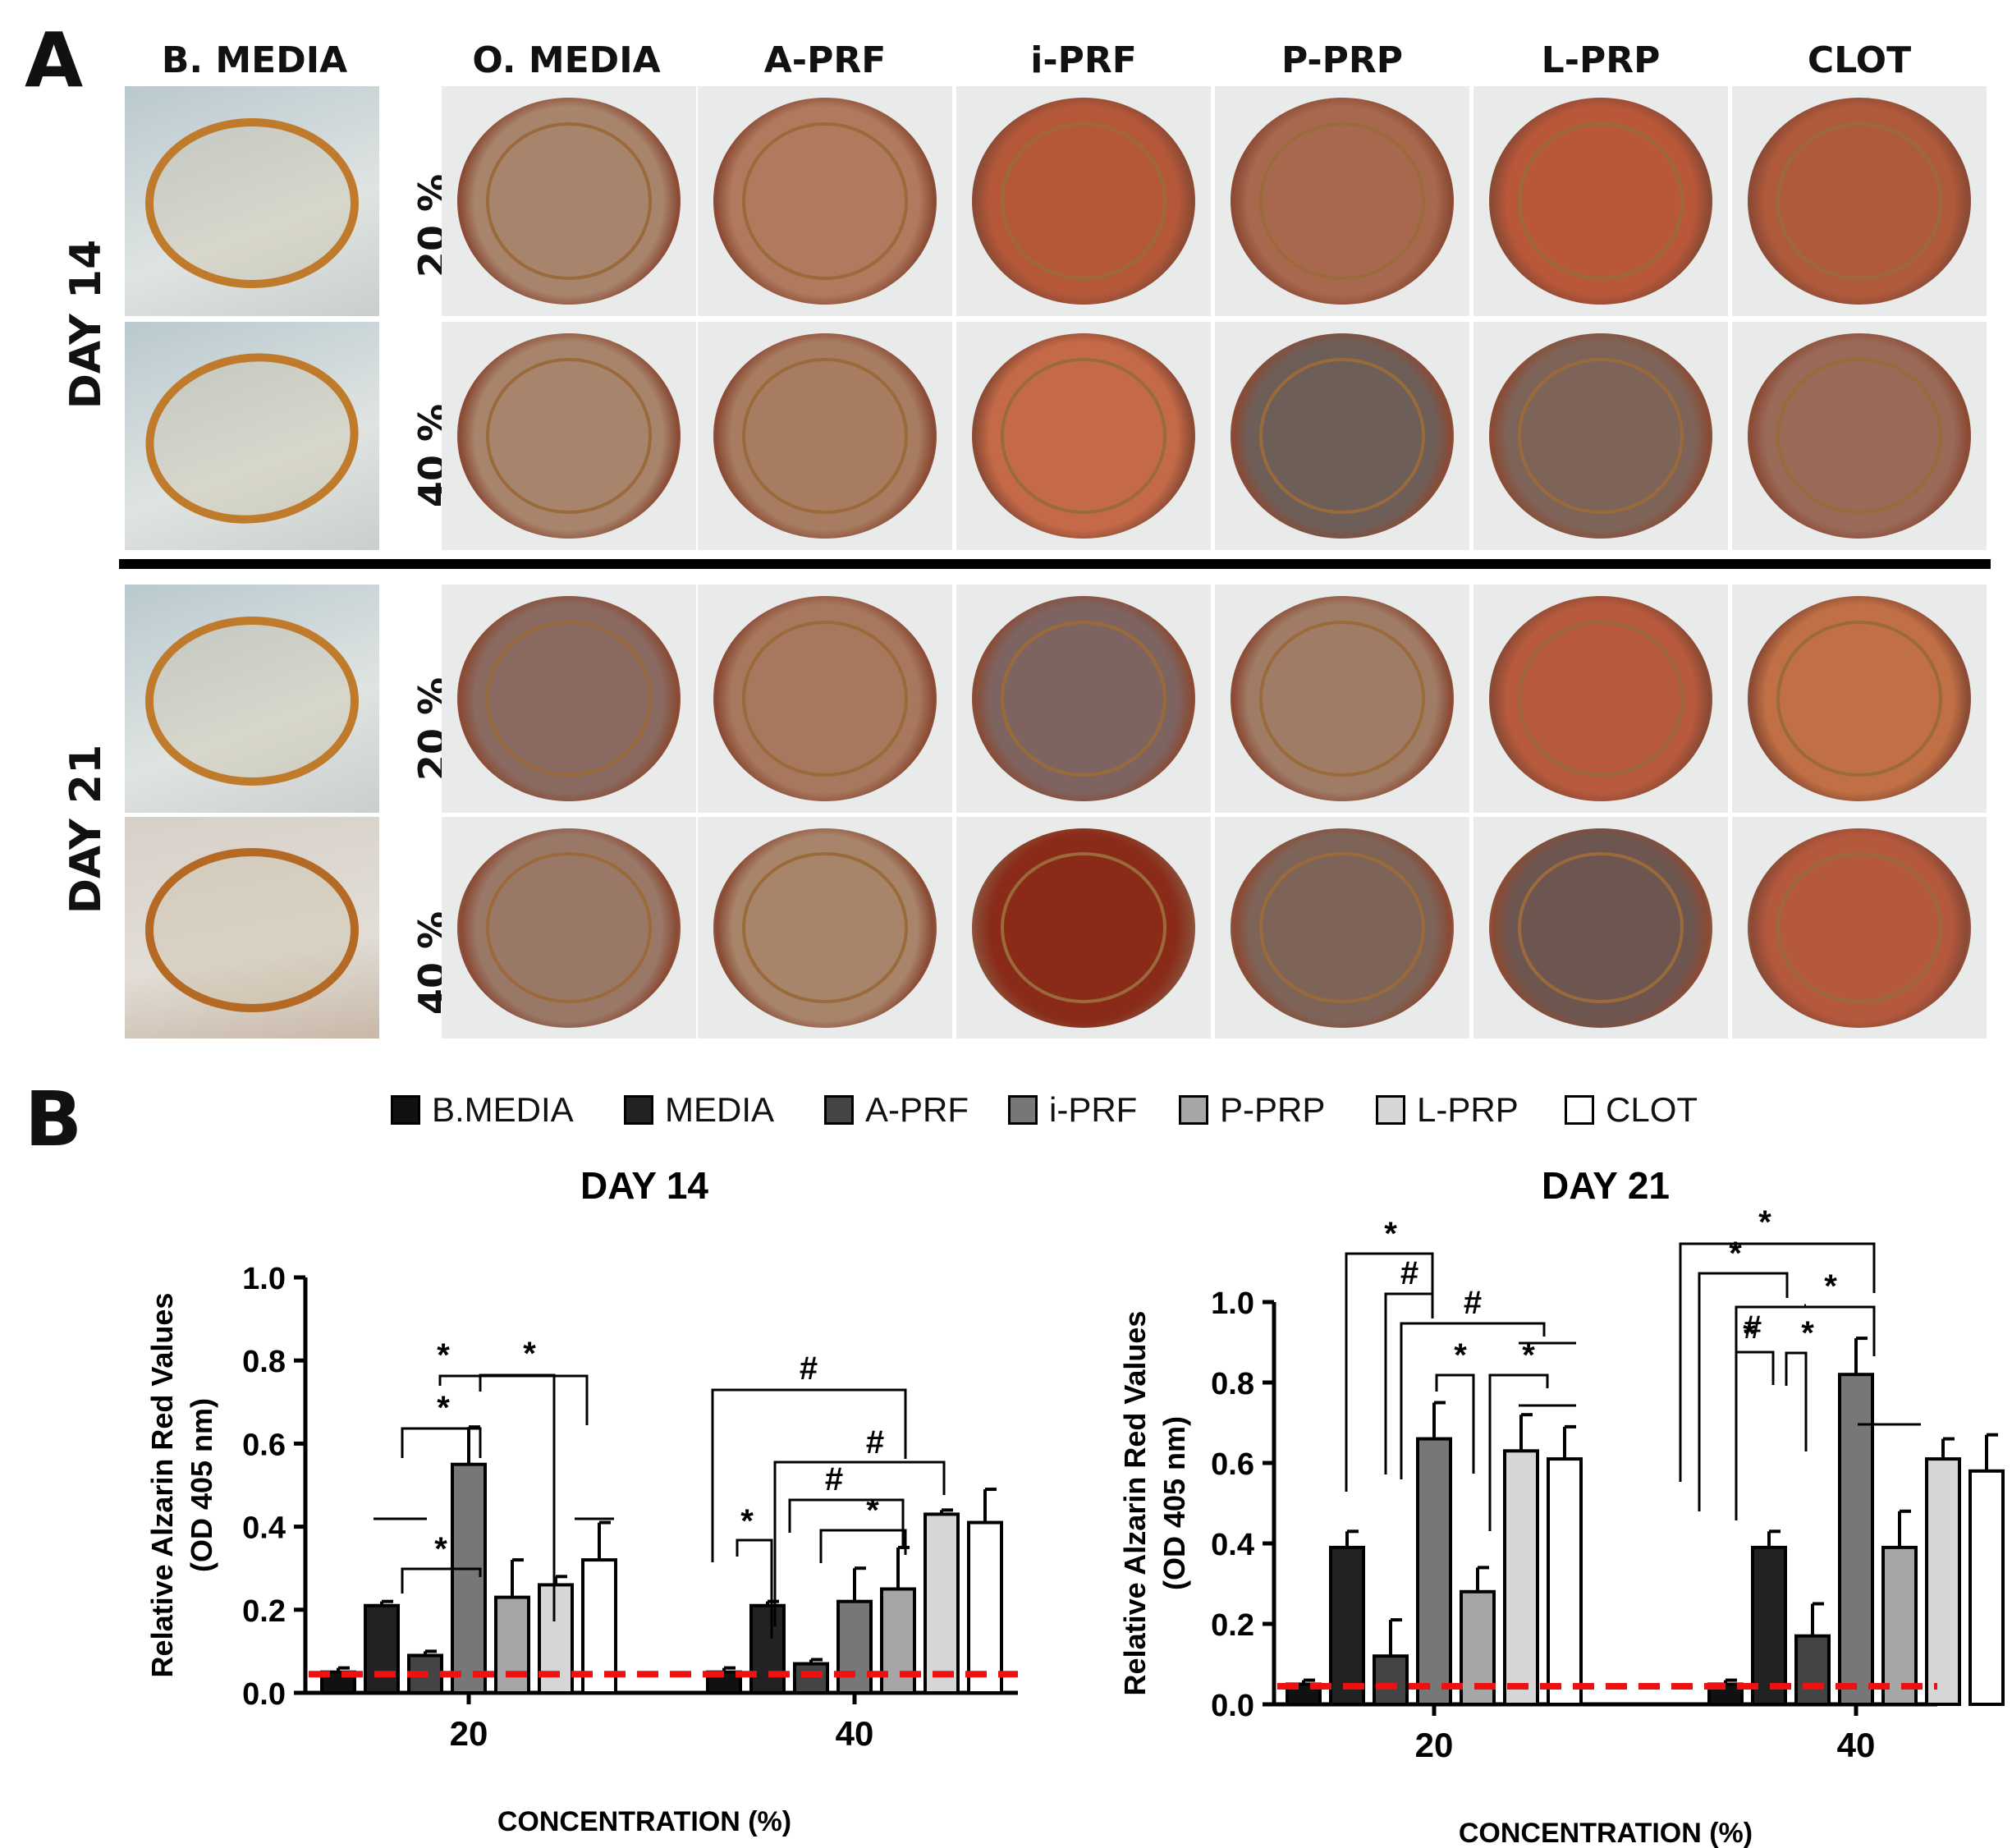  Describe the element at coordinates (444, 1408) in the screenshot. I see `sig-d14-2-symbol: *` at that location.